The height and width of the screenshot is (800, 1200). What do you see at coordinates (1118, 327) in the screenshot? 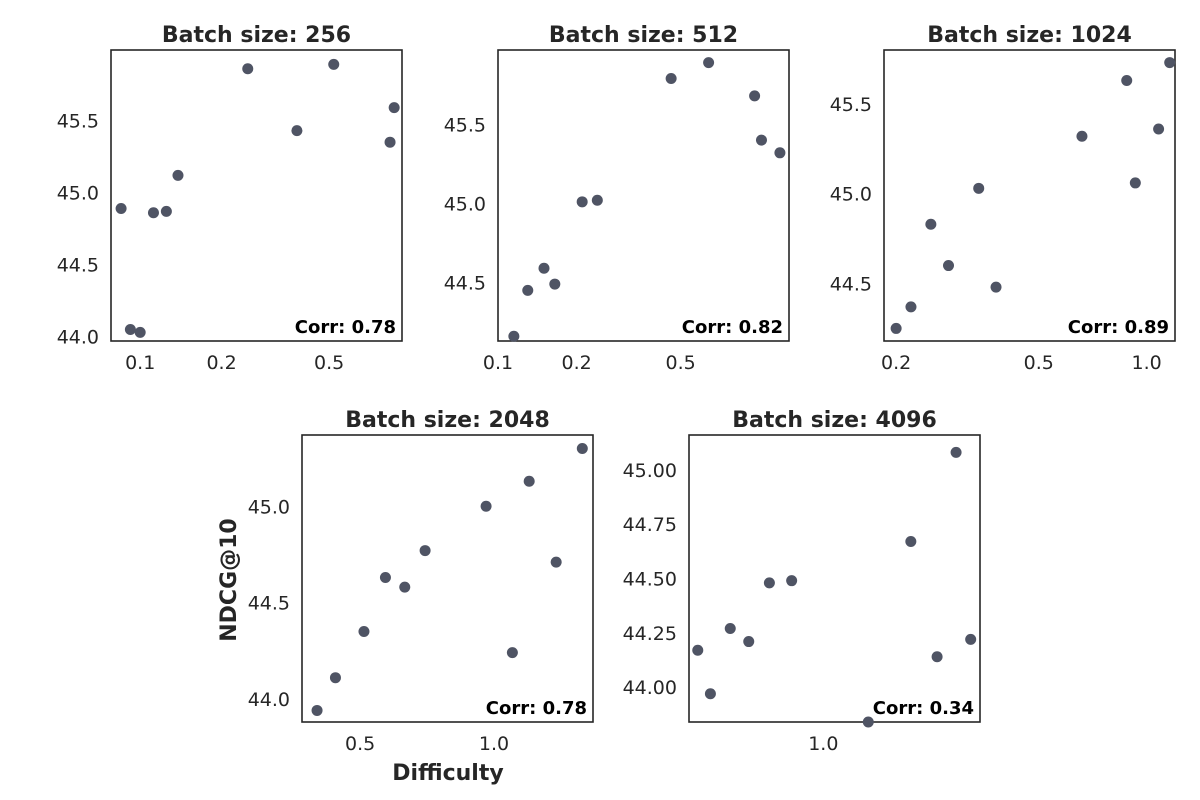
I see `correlation-label: Corr: 0.89` at bounding box center [1118, 327].